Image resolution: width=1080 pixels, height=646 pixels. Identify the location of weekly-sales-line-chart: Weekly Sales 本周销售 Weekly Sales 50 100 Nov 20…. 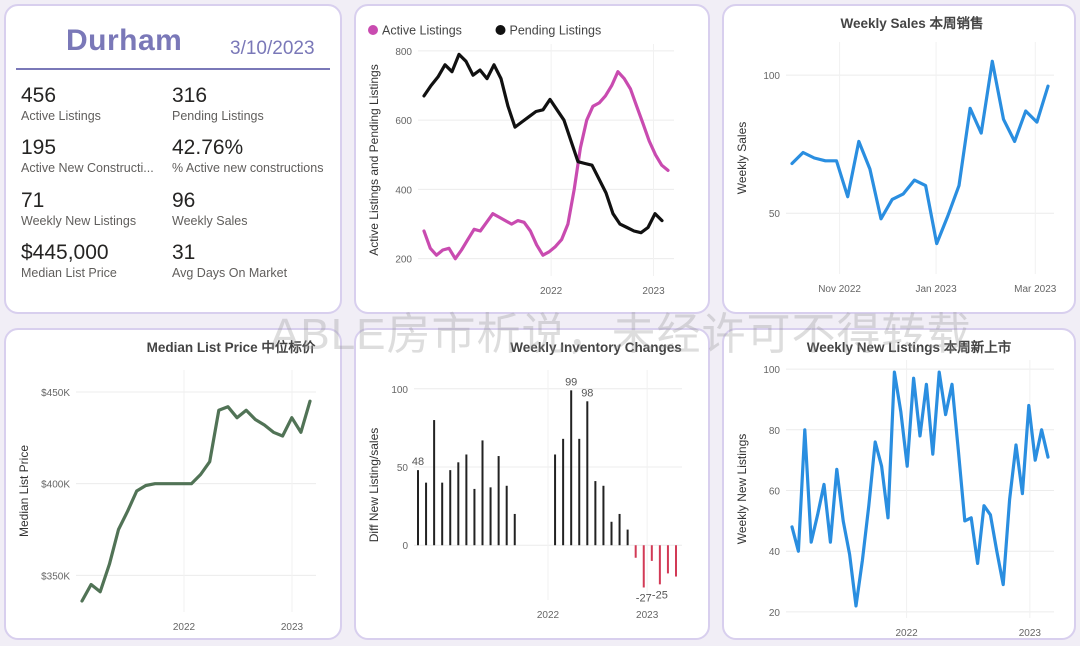
(896, 155).